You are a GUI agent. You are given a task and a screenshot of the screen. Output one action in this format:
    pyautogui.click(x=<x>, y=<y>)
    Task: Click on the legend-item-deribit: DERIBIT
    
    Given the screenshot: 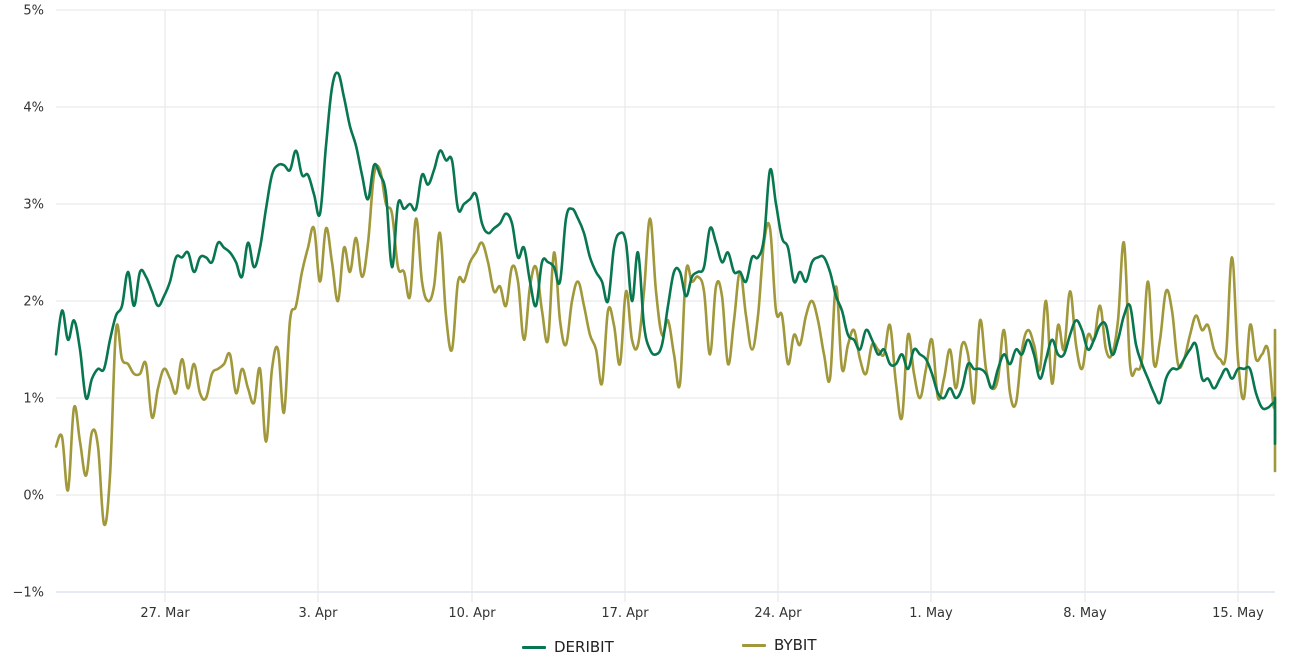 What is the action you would take?
    pyautogui.click(x=568, y=647)
    